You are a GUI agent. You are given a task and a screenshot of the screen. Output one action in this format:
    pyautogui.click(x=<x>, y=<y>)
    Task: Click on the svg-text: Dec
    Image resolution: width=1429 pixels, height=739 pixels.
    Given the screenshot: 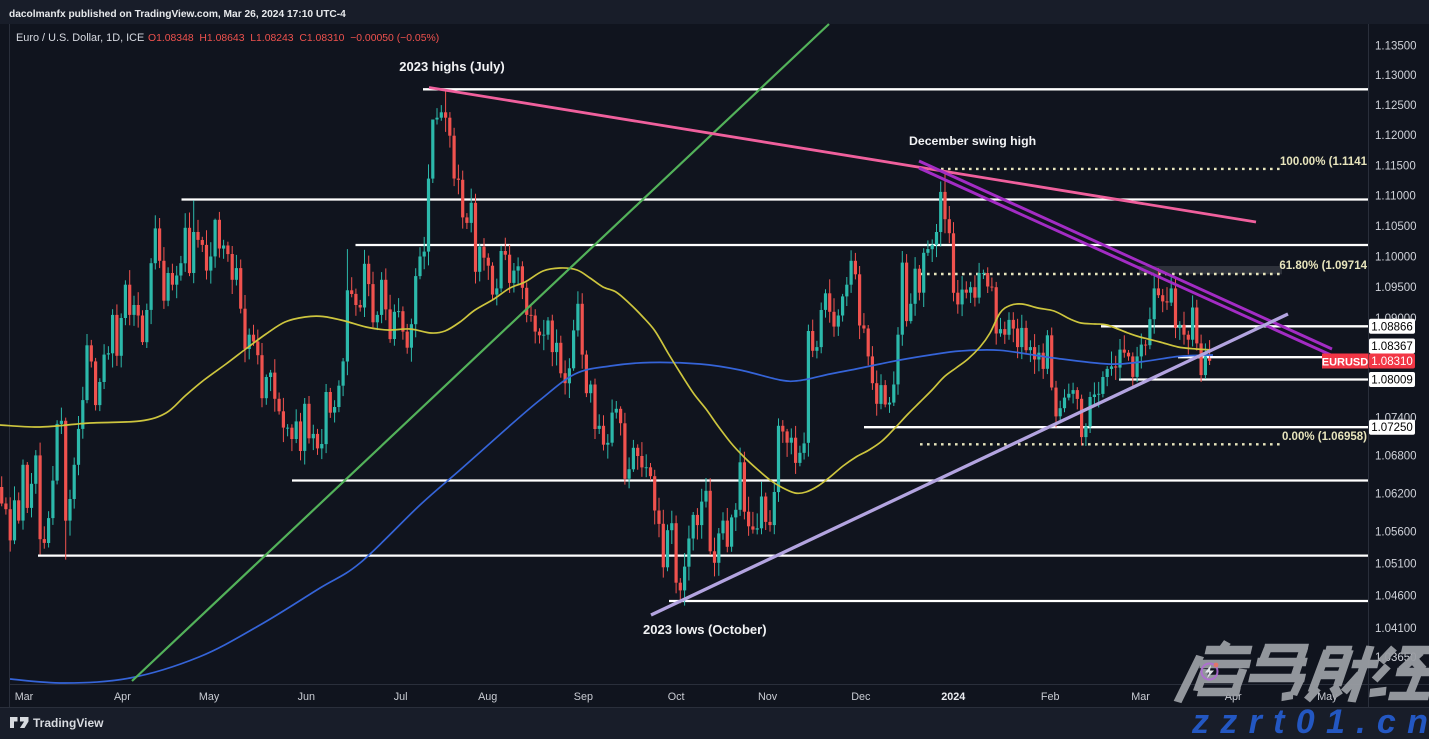 What is the action you would take?
    pyautogui.click(x=861, y=697)
    